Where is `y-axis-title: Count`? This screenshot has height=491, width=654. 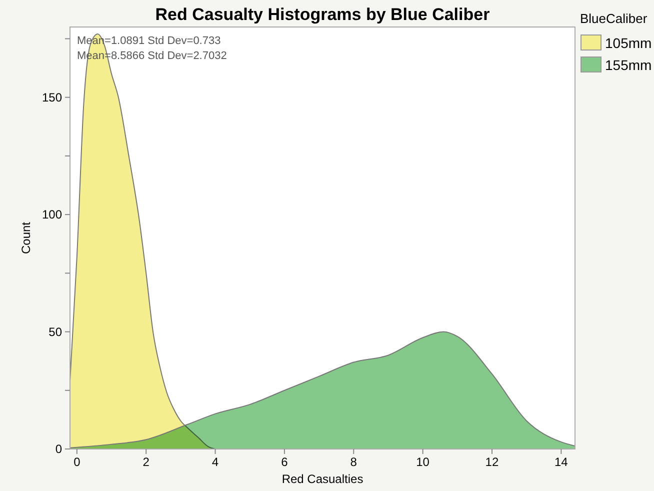
y-axis-title: Count is located at coordinates (26, 237).